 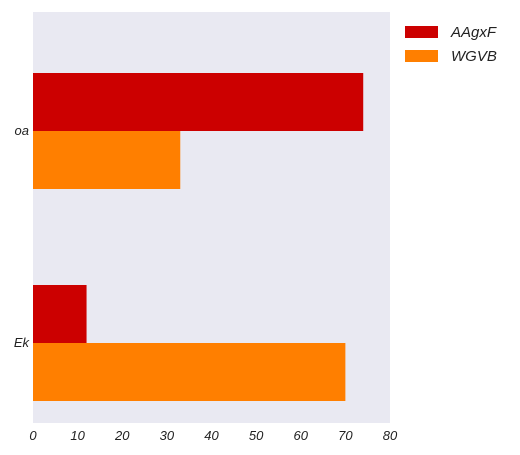 What do you see at coordinates (107, 160) in the screenshot?
I see `bar-WGVB-oa` at bounding box center [107, 160].